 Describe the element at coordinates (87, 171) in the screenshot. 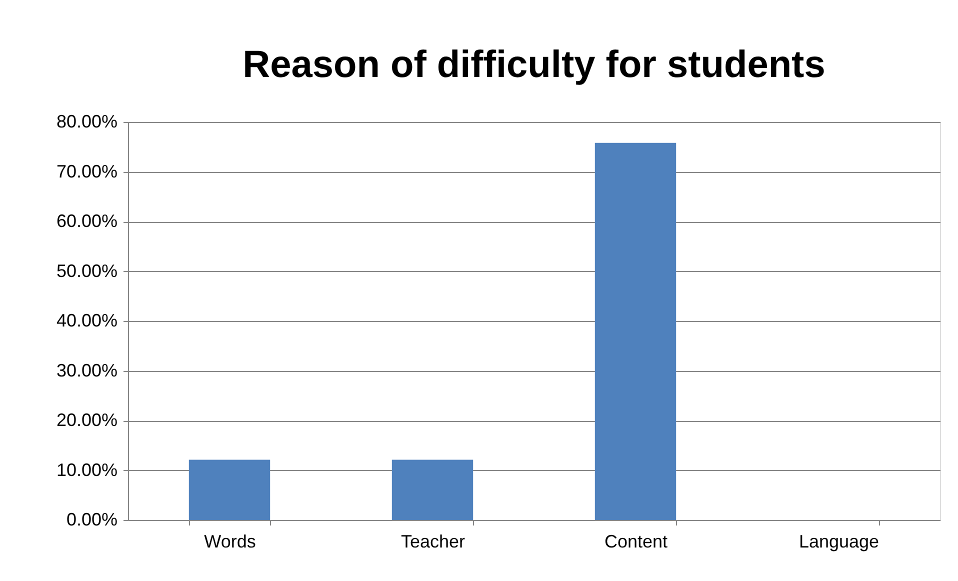

I see `y-tick-label: 70.00%` at that location.